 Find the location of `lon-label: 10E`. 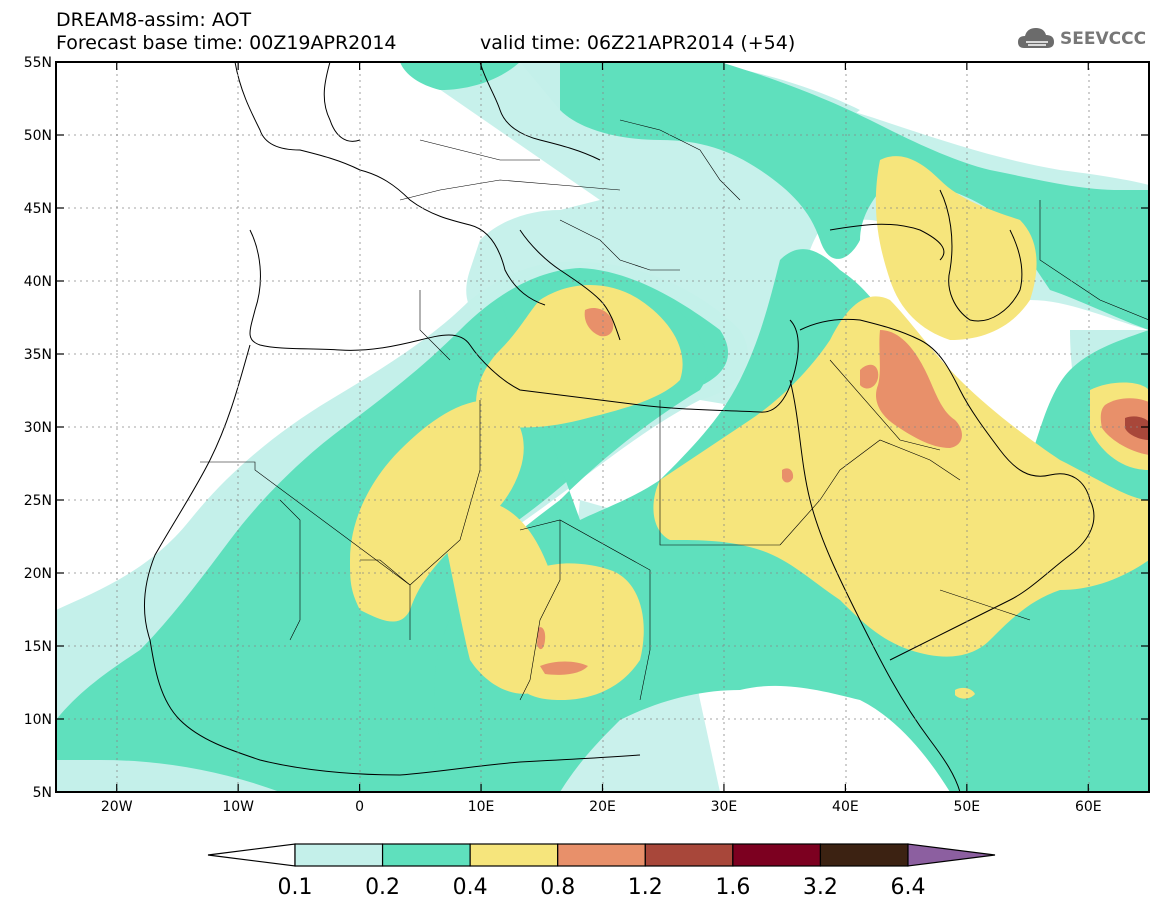

lon-label: 10E is located at coordinates (481, 807).